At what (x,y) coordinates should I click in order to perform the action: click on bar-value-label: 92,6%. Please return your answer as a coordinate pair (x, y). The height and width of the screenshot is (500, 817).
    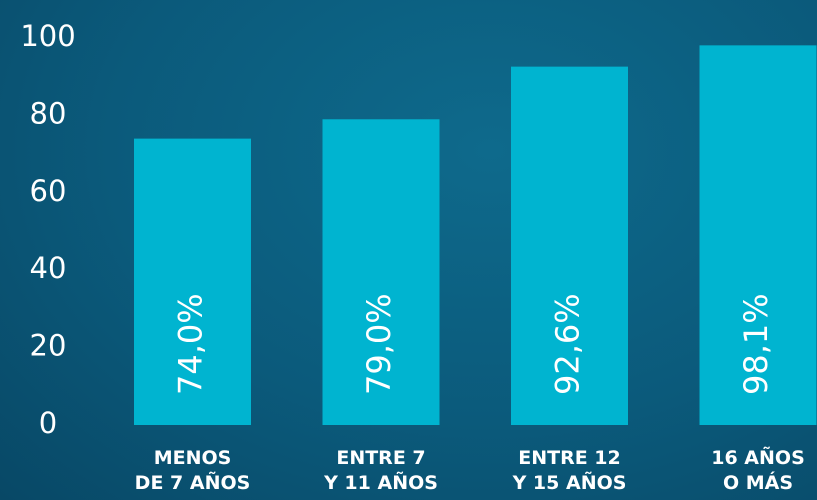
    Looking at the image, I should click on (568, 344).